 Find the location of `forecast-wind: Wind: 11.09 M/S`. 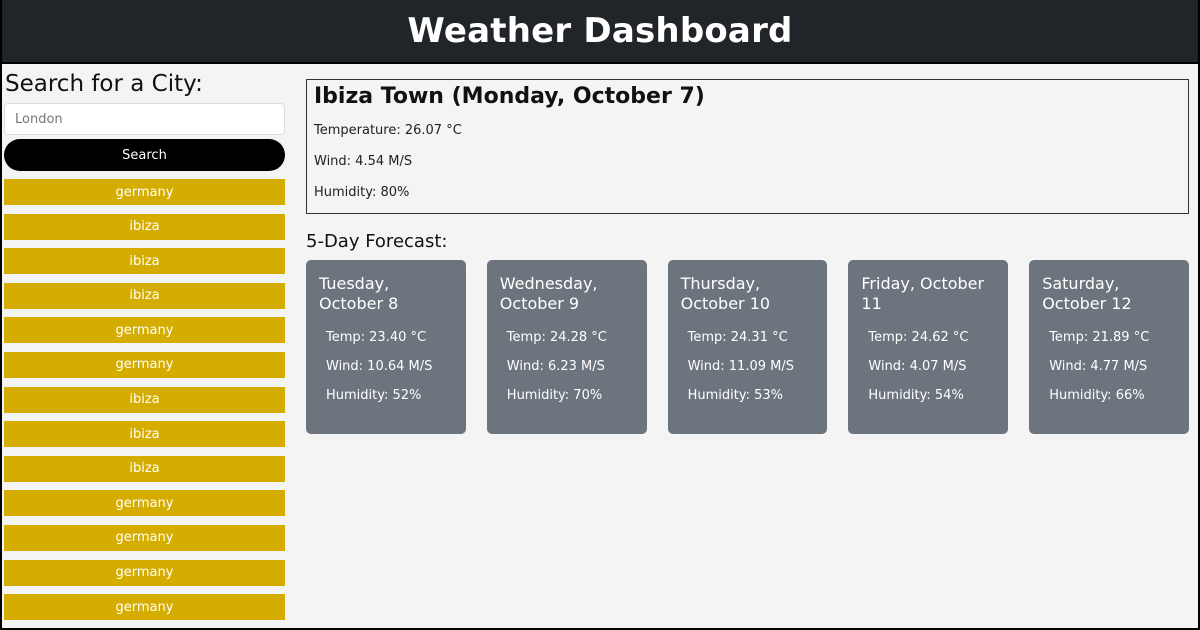

forecast-wind: Wind: 11.09 M/S is located at coordinates (740, 366).